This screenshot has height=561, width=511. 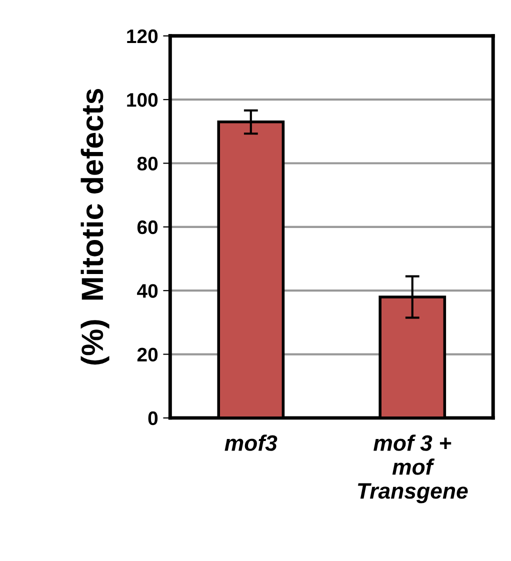 What do you see at coordinates (413, 469) in the screenshot?
I see `x-tick-label: mof 3 + mof Transgene` at bounding box center [413, 469].